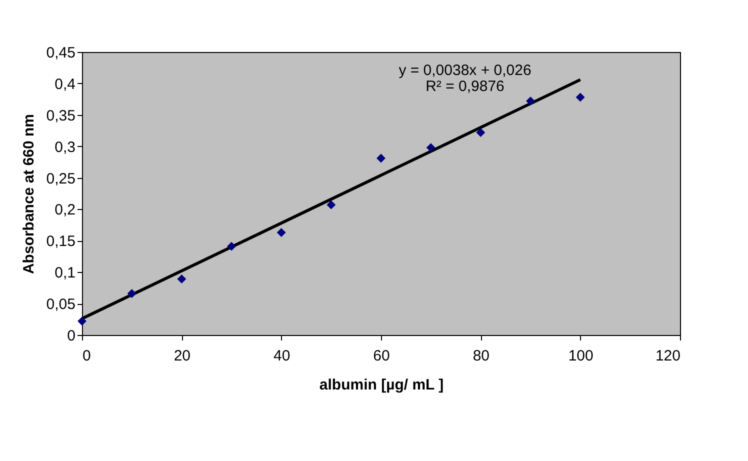  Describe the element at coordinates (61, 305) in the screenshot. I see `y-tick-label: 0,05` at that location.